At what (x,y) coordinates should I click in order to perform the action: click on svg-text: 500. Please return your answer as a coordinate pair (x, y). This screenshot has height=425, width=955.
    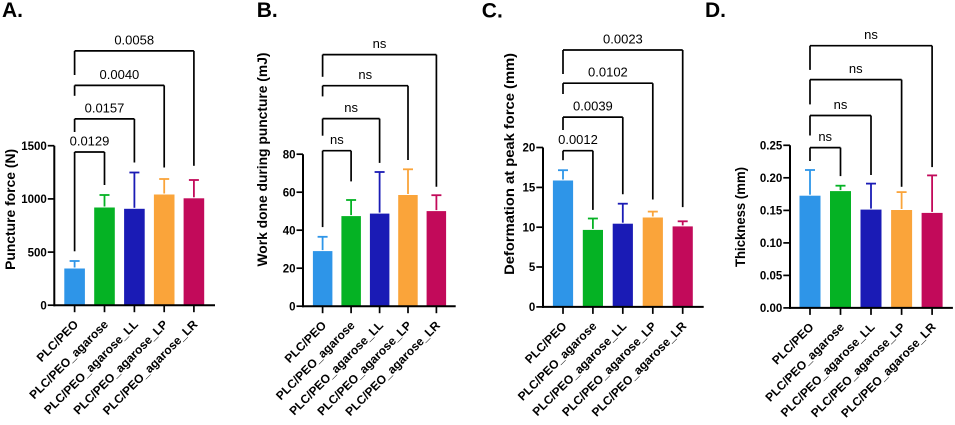
    Looking at the image, I should click on (37, 253).